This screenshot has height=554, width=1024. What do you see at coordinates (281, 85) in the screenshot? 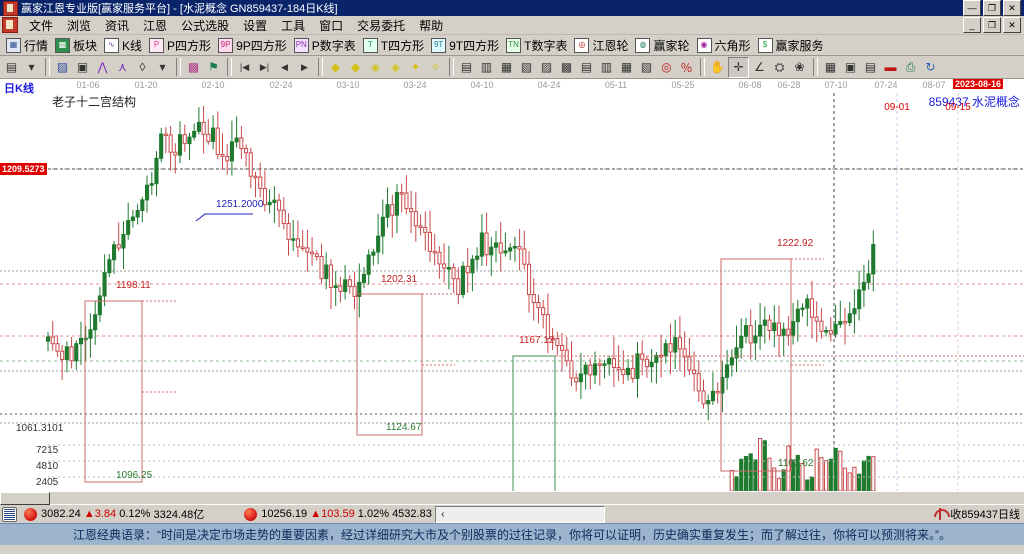
I see `date-tick-3: 02-24` at bounding box center [281, 85].